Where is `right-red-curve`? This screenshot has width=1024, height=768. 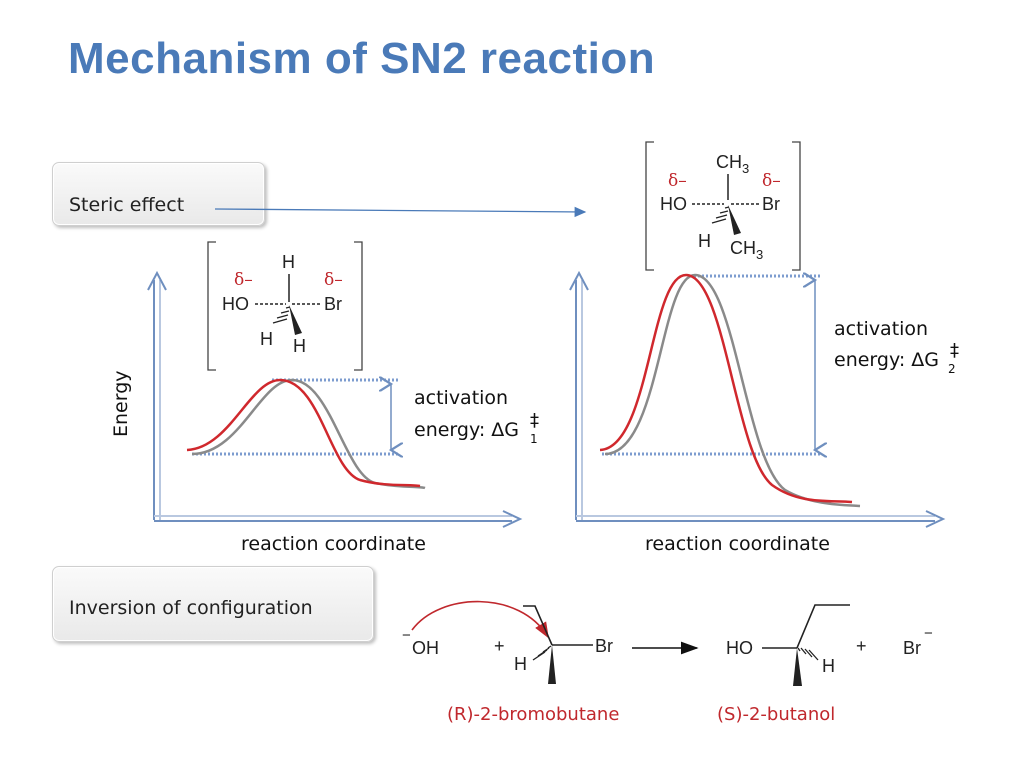 right-red-curve is located at coordinates (726, 388).